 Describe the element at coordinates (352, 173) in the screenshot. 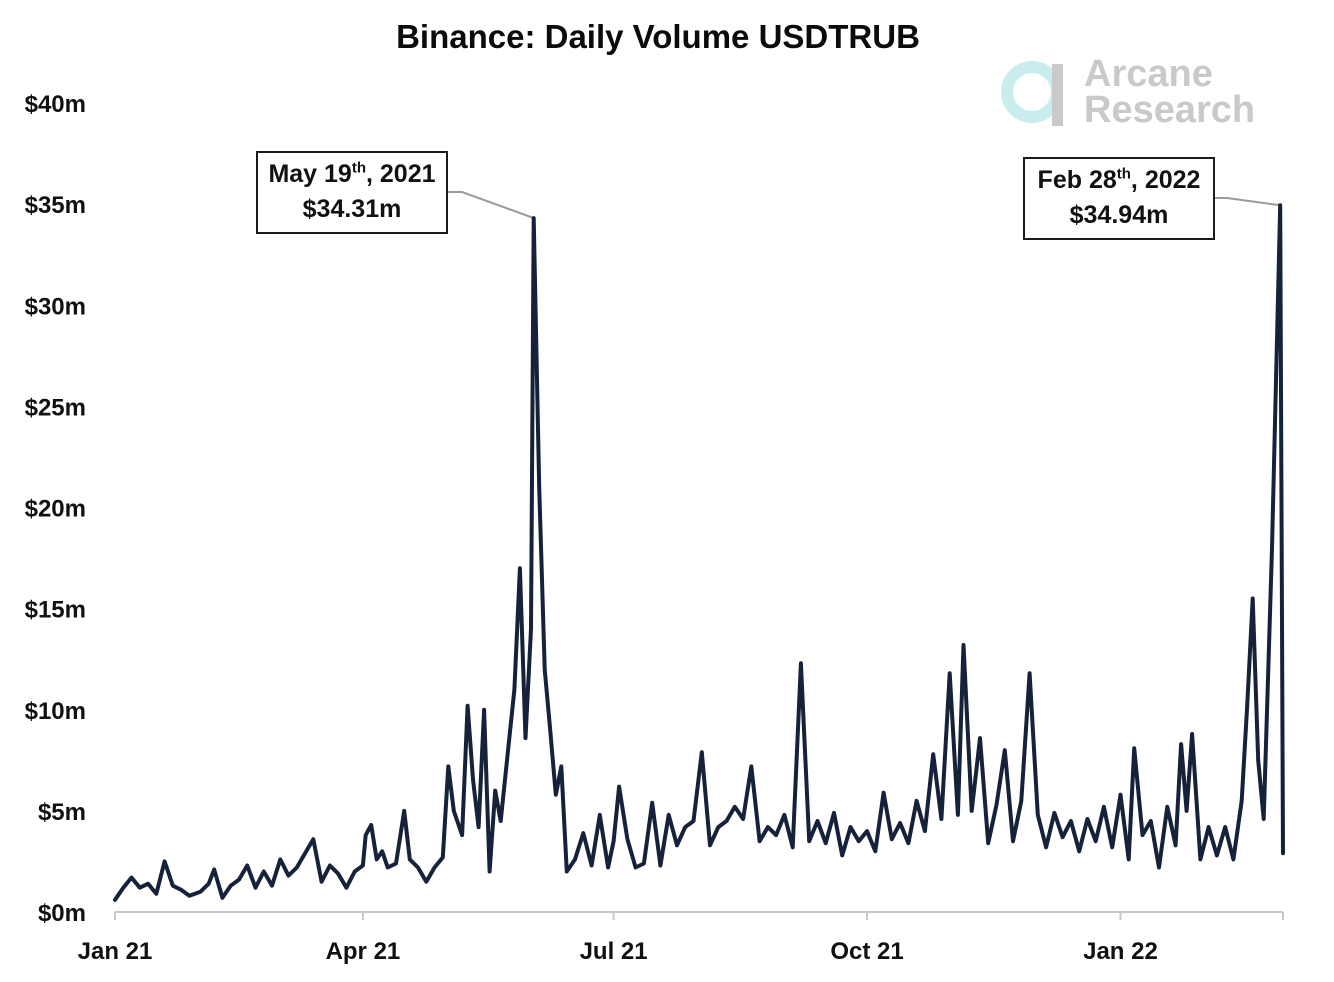

I see `callout-date: May 19th, 2021` at that location.